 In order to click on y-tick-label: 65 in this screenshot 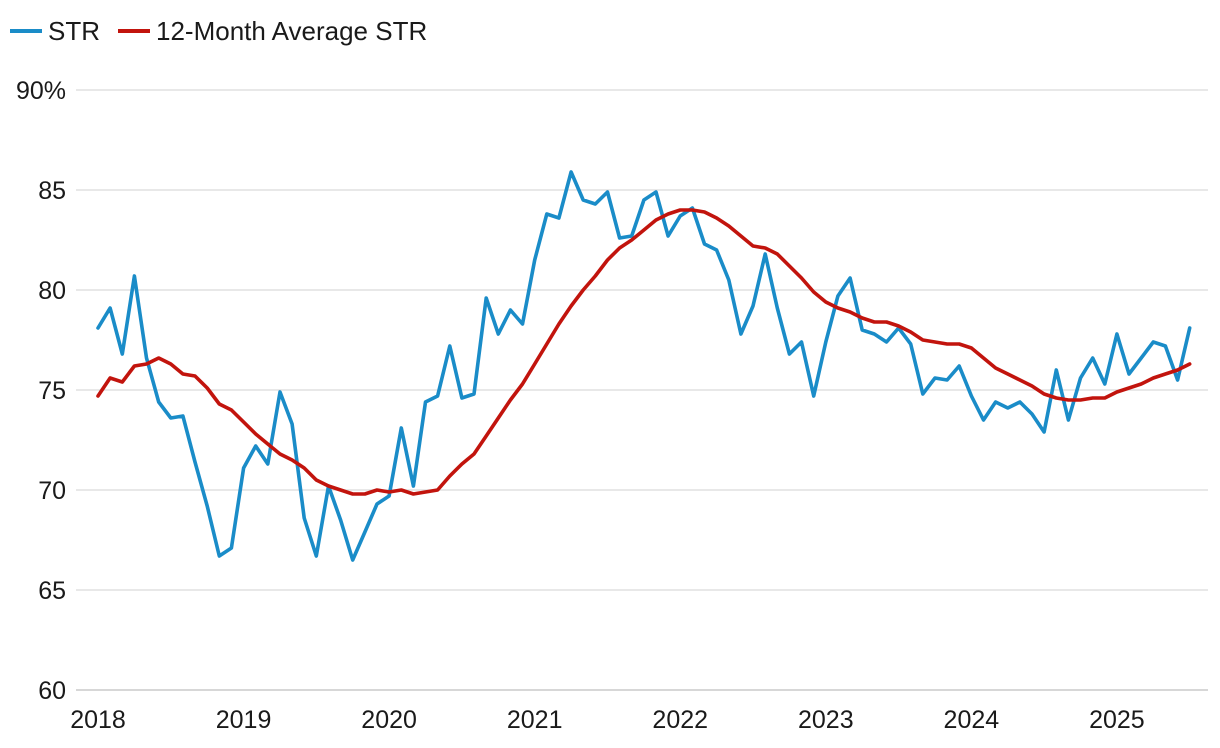, I will do `click(52, 591)`.